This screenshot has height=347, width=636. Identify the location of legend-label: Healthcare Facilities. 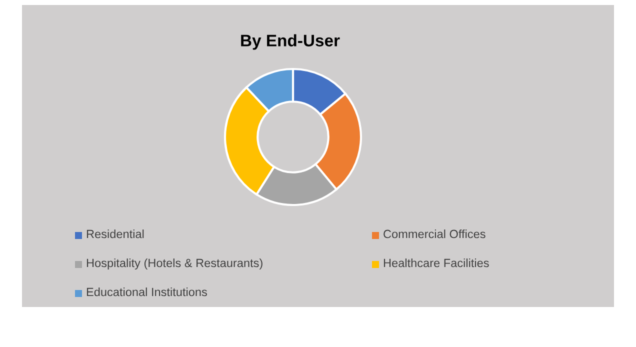
(436, 263).